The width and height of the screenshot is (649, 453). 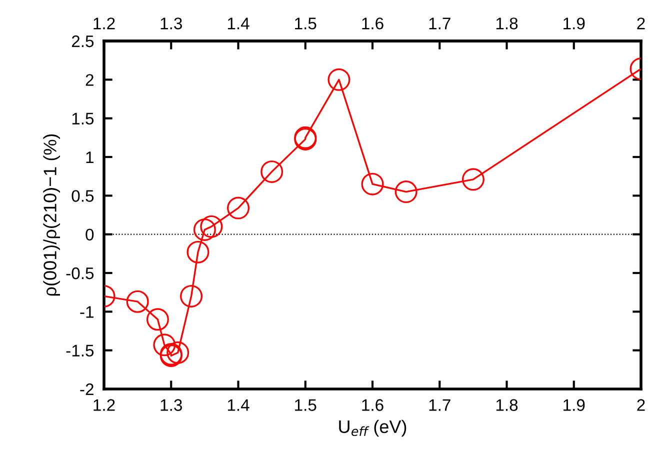 I want to click on x-tick-label: 2, so click(x=641, y=405).